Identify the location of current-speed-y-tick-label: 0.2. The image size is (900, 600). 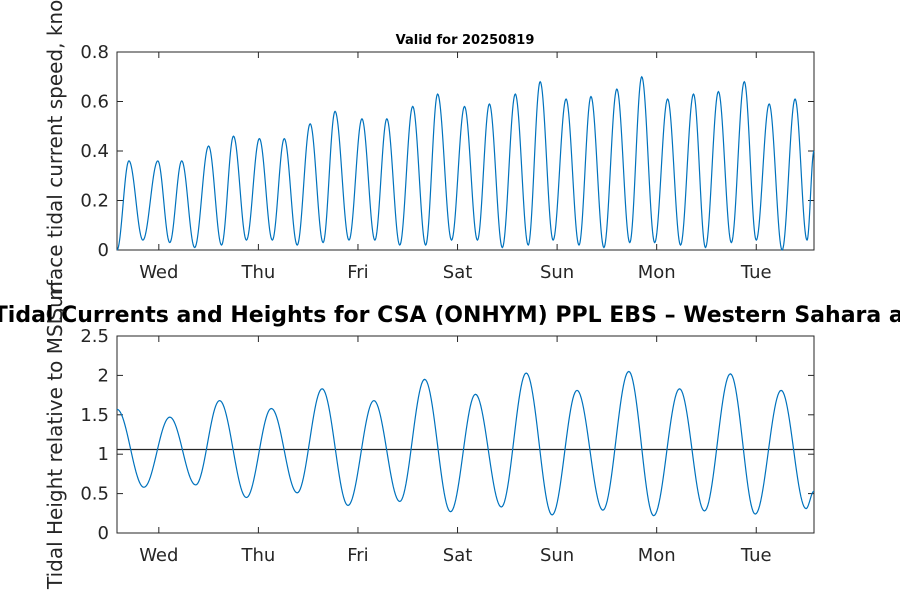
(94, 201).